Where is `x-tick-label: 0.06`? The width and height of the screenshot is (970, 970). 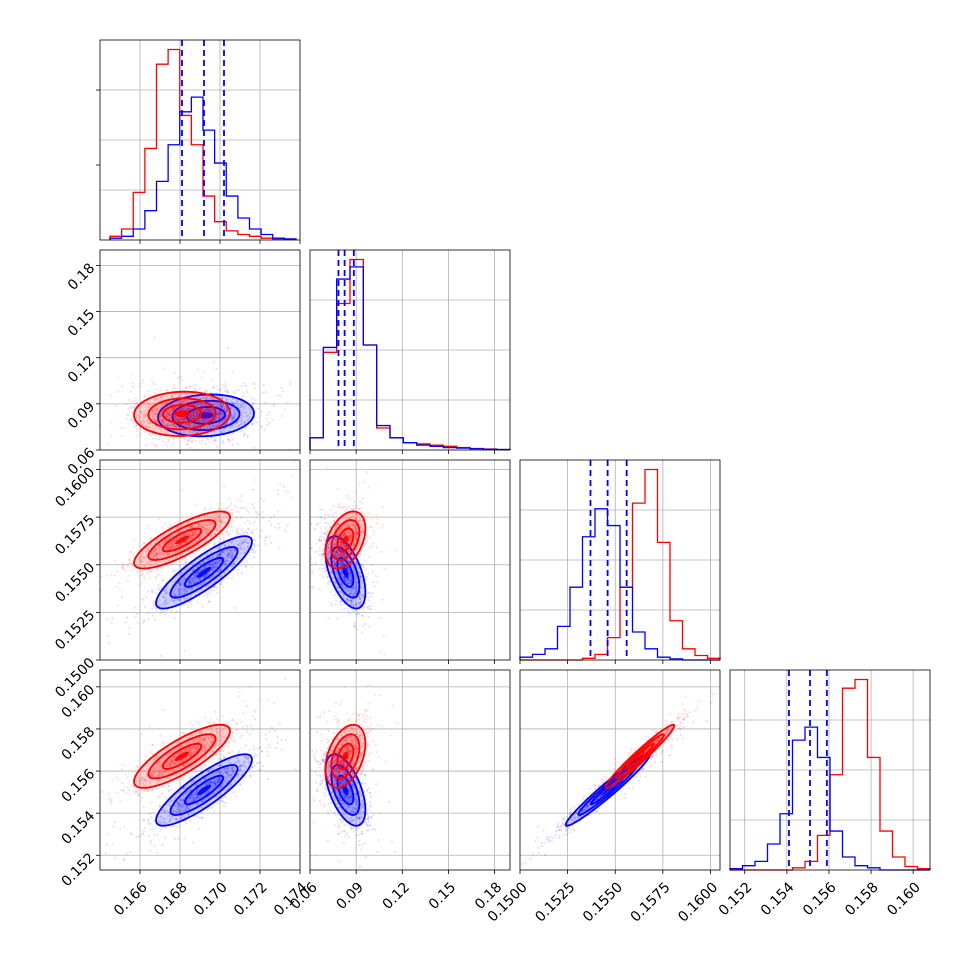 x-tick-label: 0.06 is located at coordinates (303, 895).